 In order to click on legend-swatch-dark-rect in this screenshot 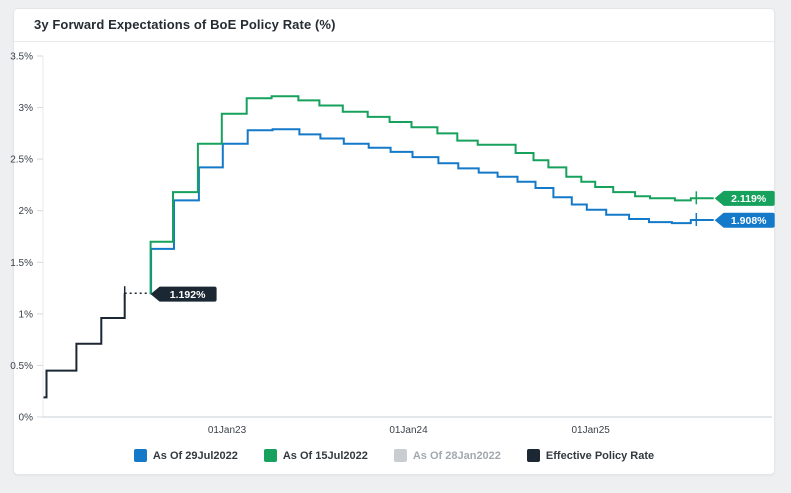, I will do `click(533, 455)`.